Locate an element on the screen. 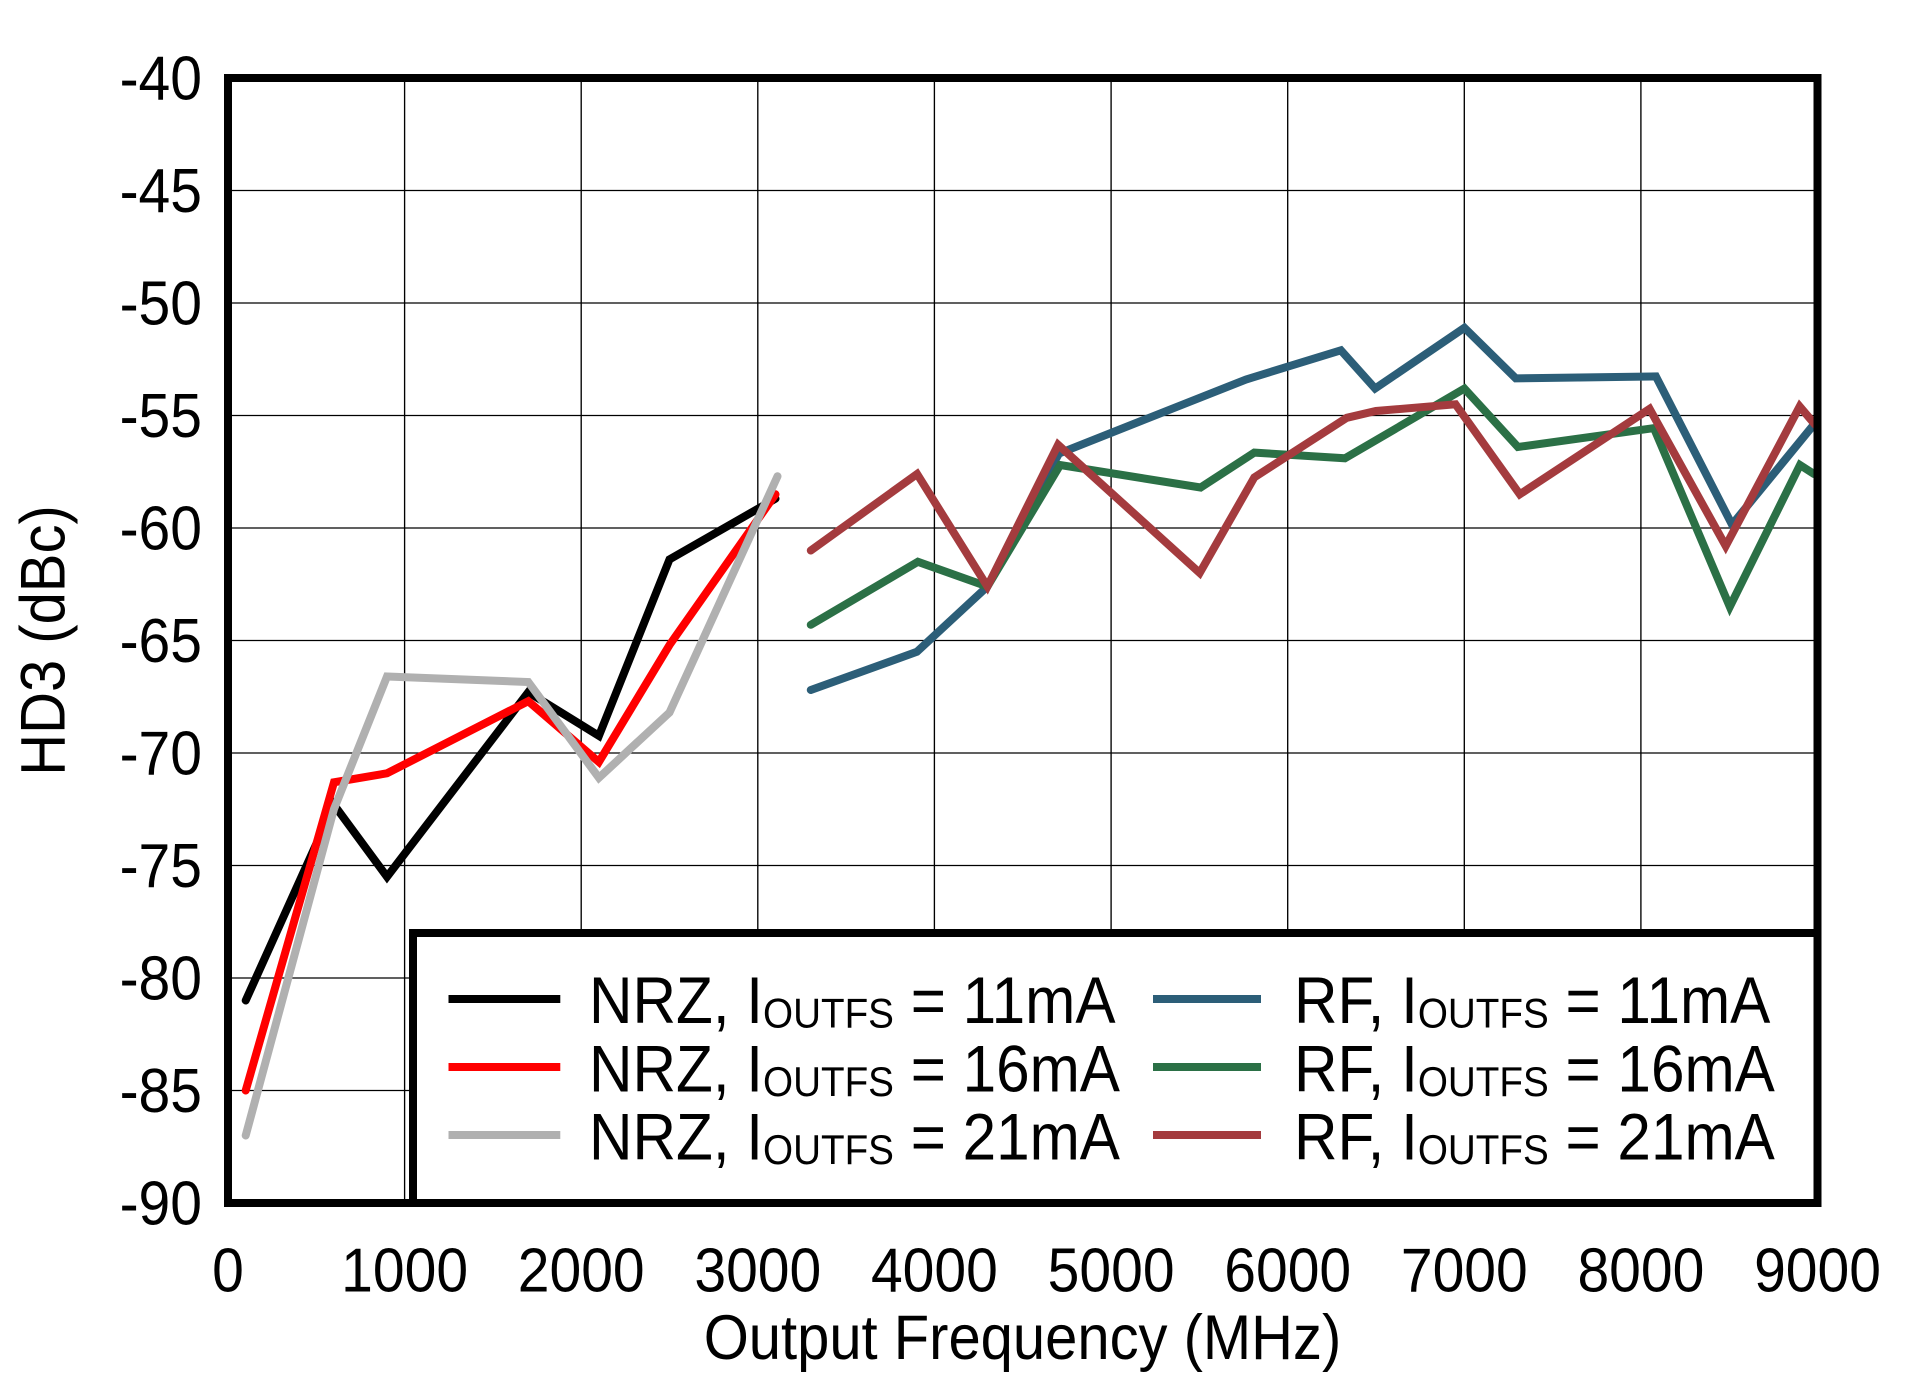 The height and width of the screenshot is (1382, 1918). svg-text: 1000 is located at coordinates (404, 1270).